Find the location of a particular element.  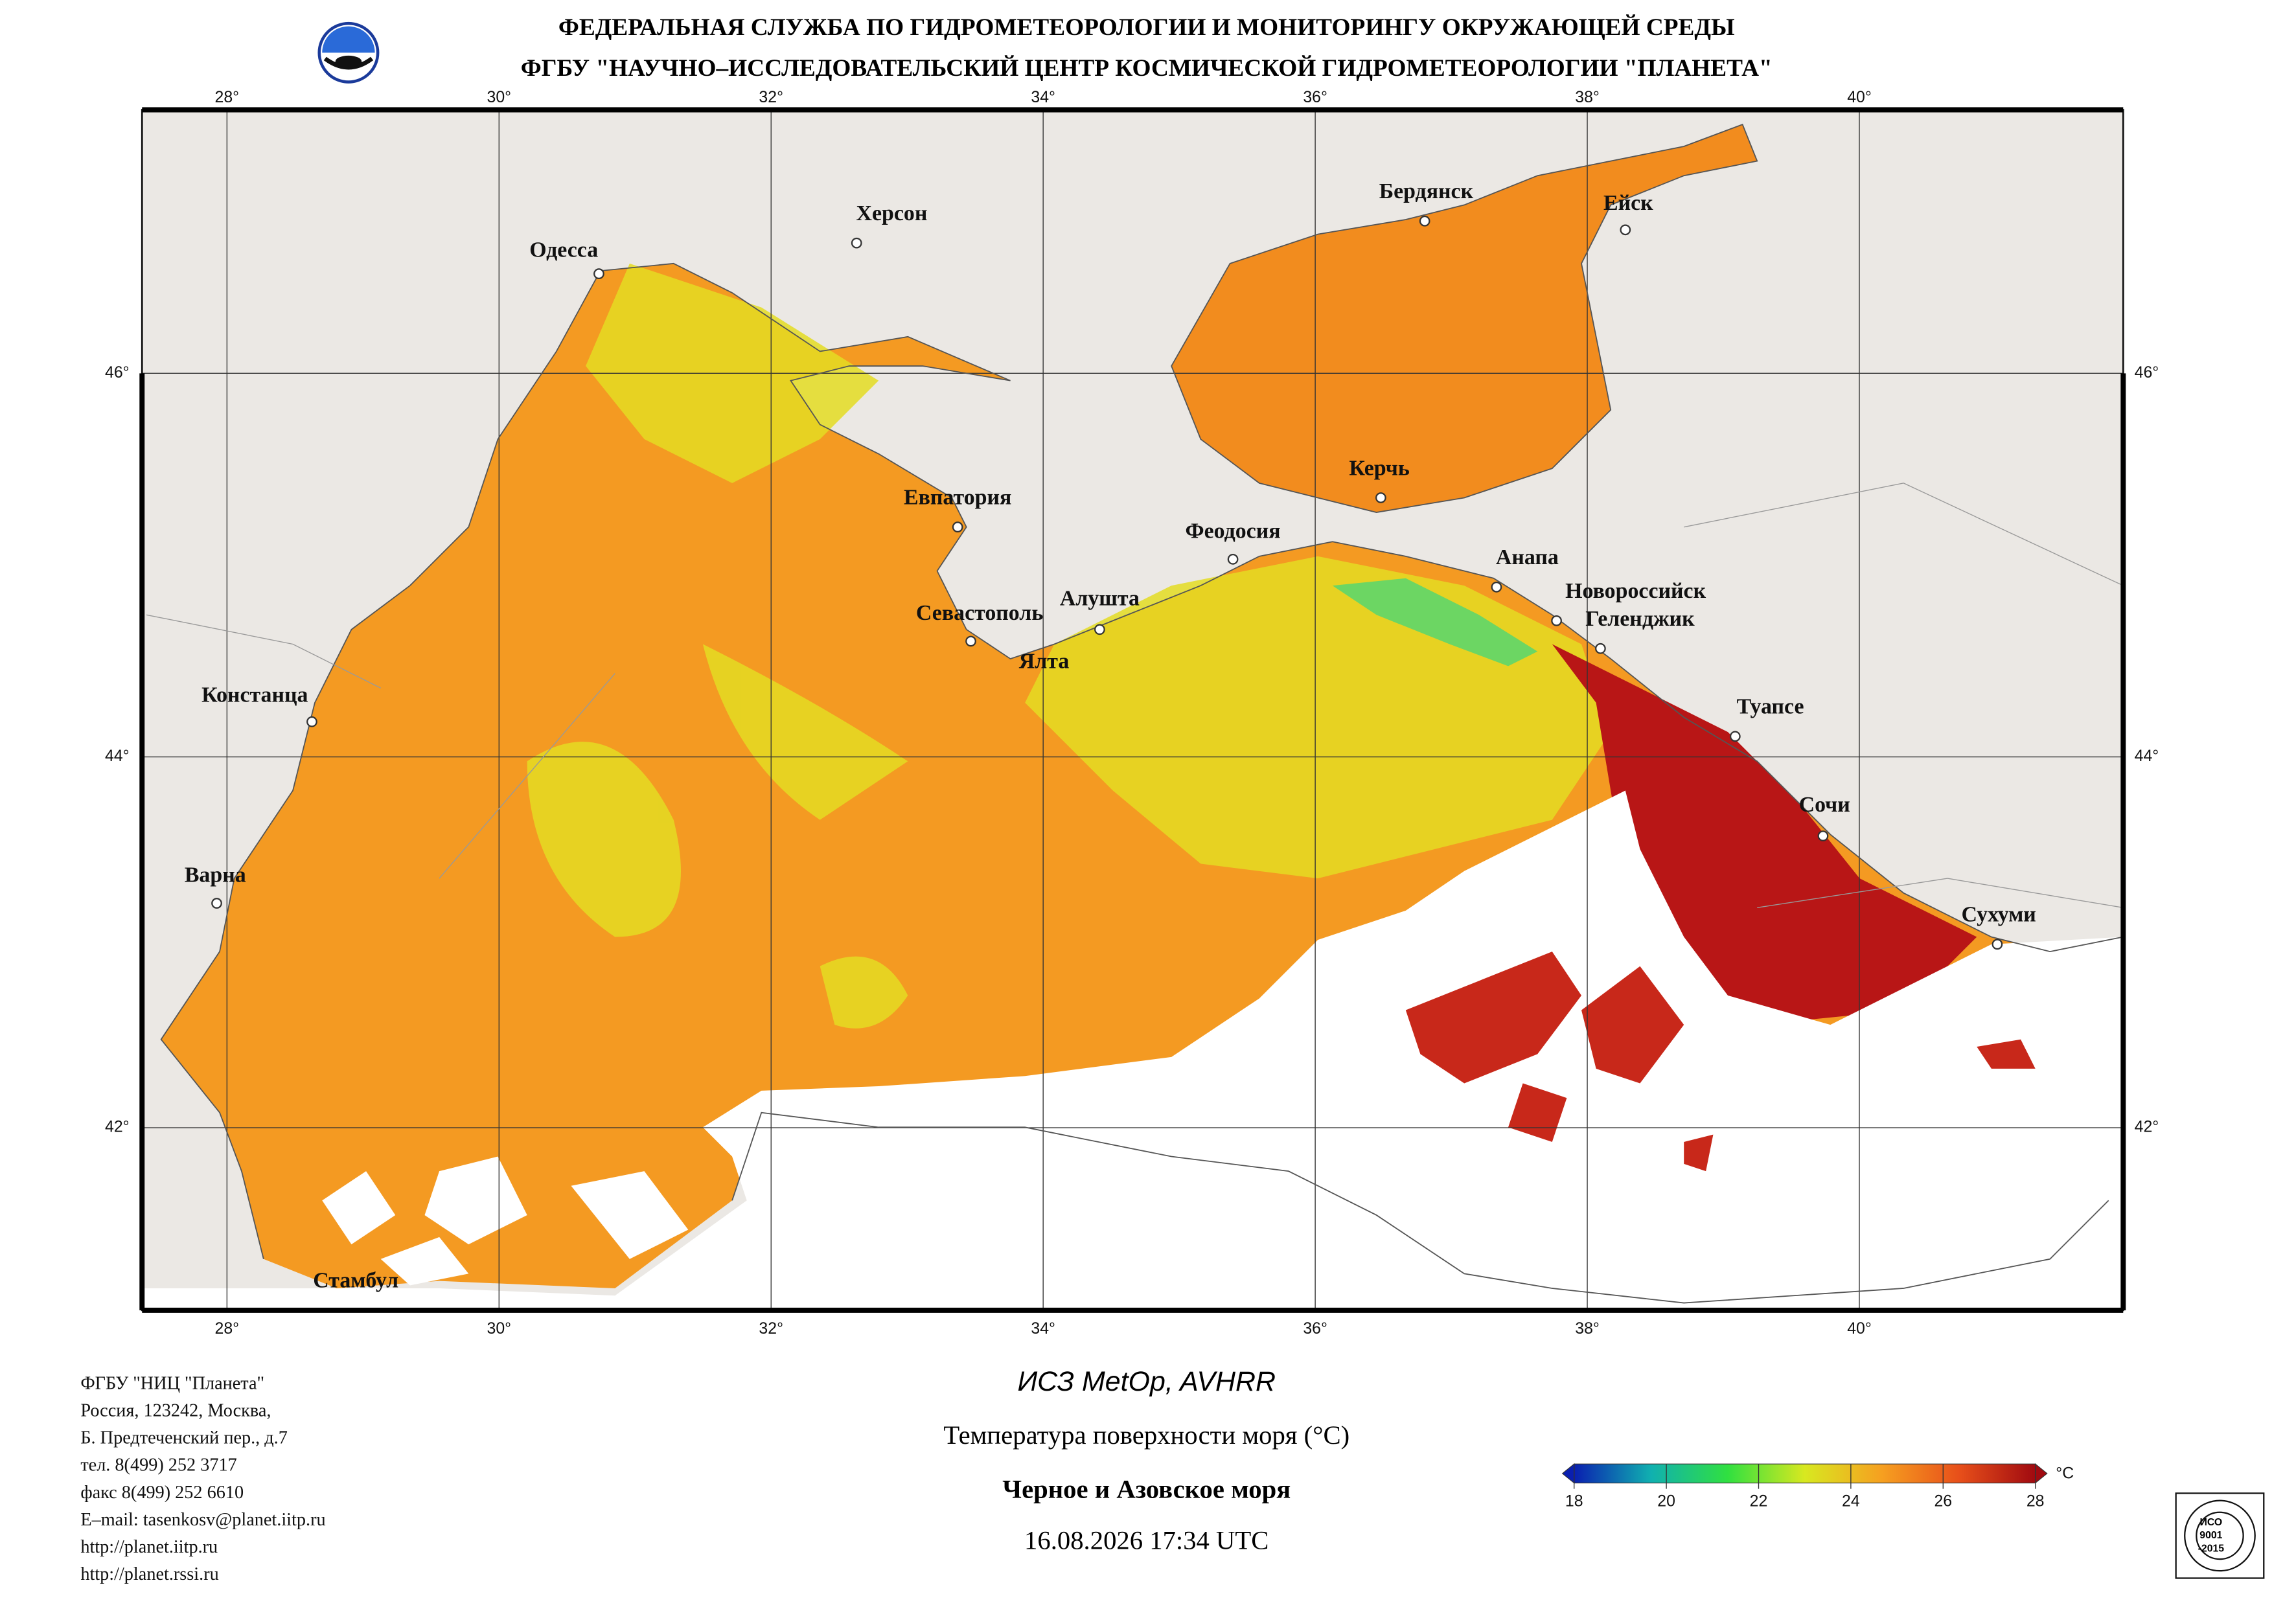

org-line: http://planet.iitp.ru is located at coordinates (149, 1547).